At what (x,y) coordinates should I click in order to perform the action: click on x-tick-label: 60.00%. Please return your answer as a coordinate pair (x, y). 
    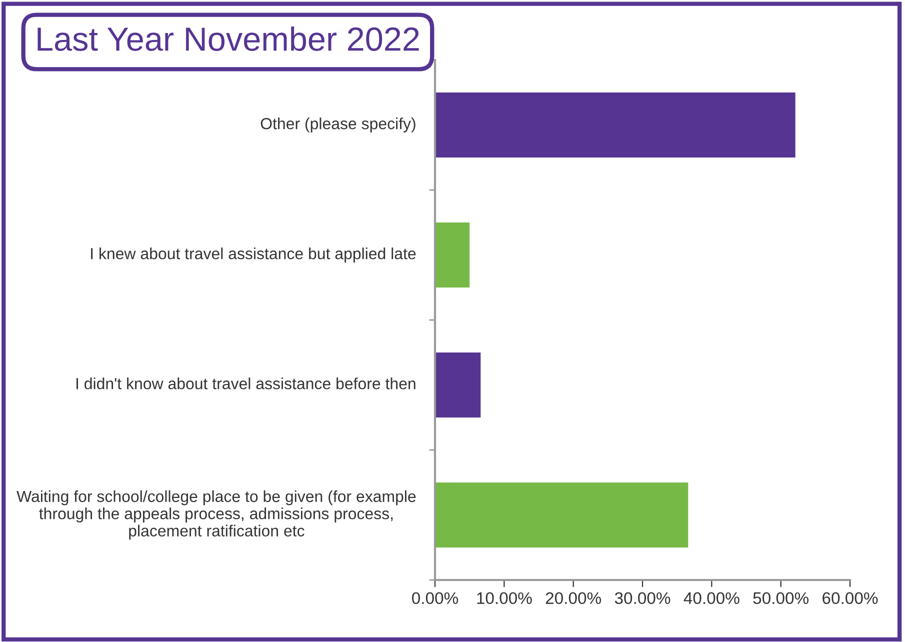
    Looking at the image, I should click on (850, 598).